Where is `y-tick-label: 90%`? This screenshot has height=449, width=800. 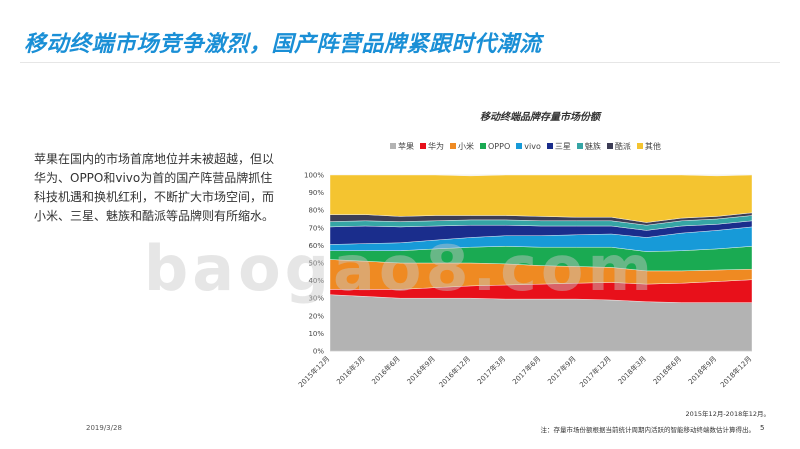
y-tick-label: 90% is located at coordinates (316, 193).